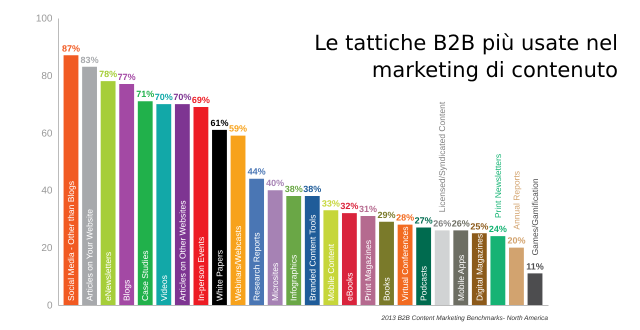 The image size is (640, 330). Describe the element at coordinates (479, 267) in the screenshot. I see `x-tick-label: Digital Magazines` at that location.